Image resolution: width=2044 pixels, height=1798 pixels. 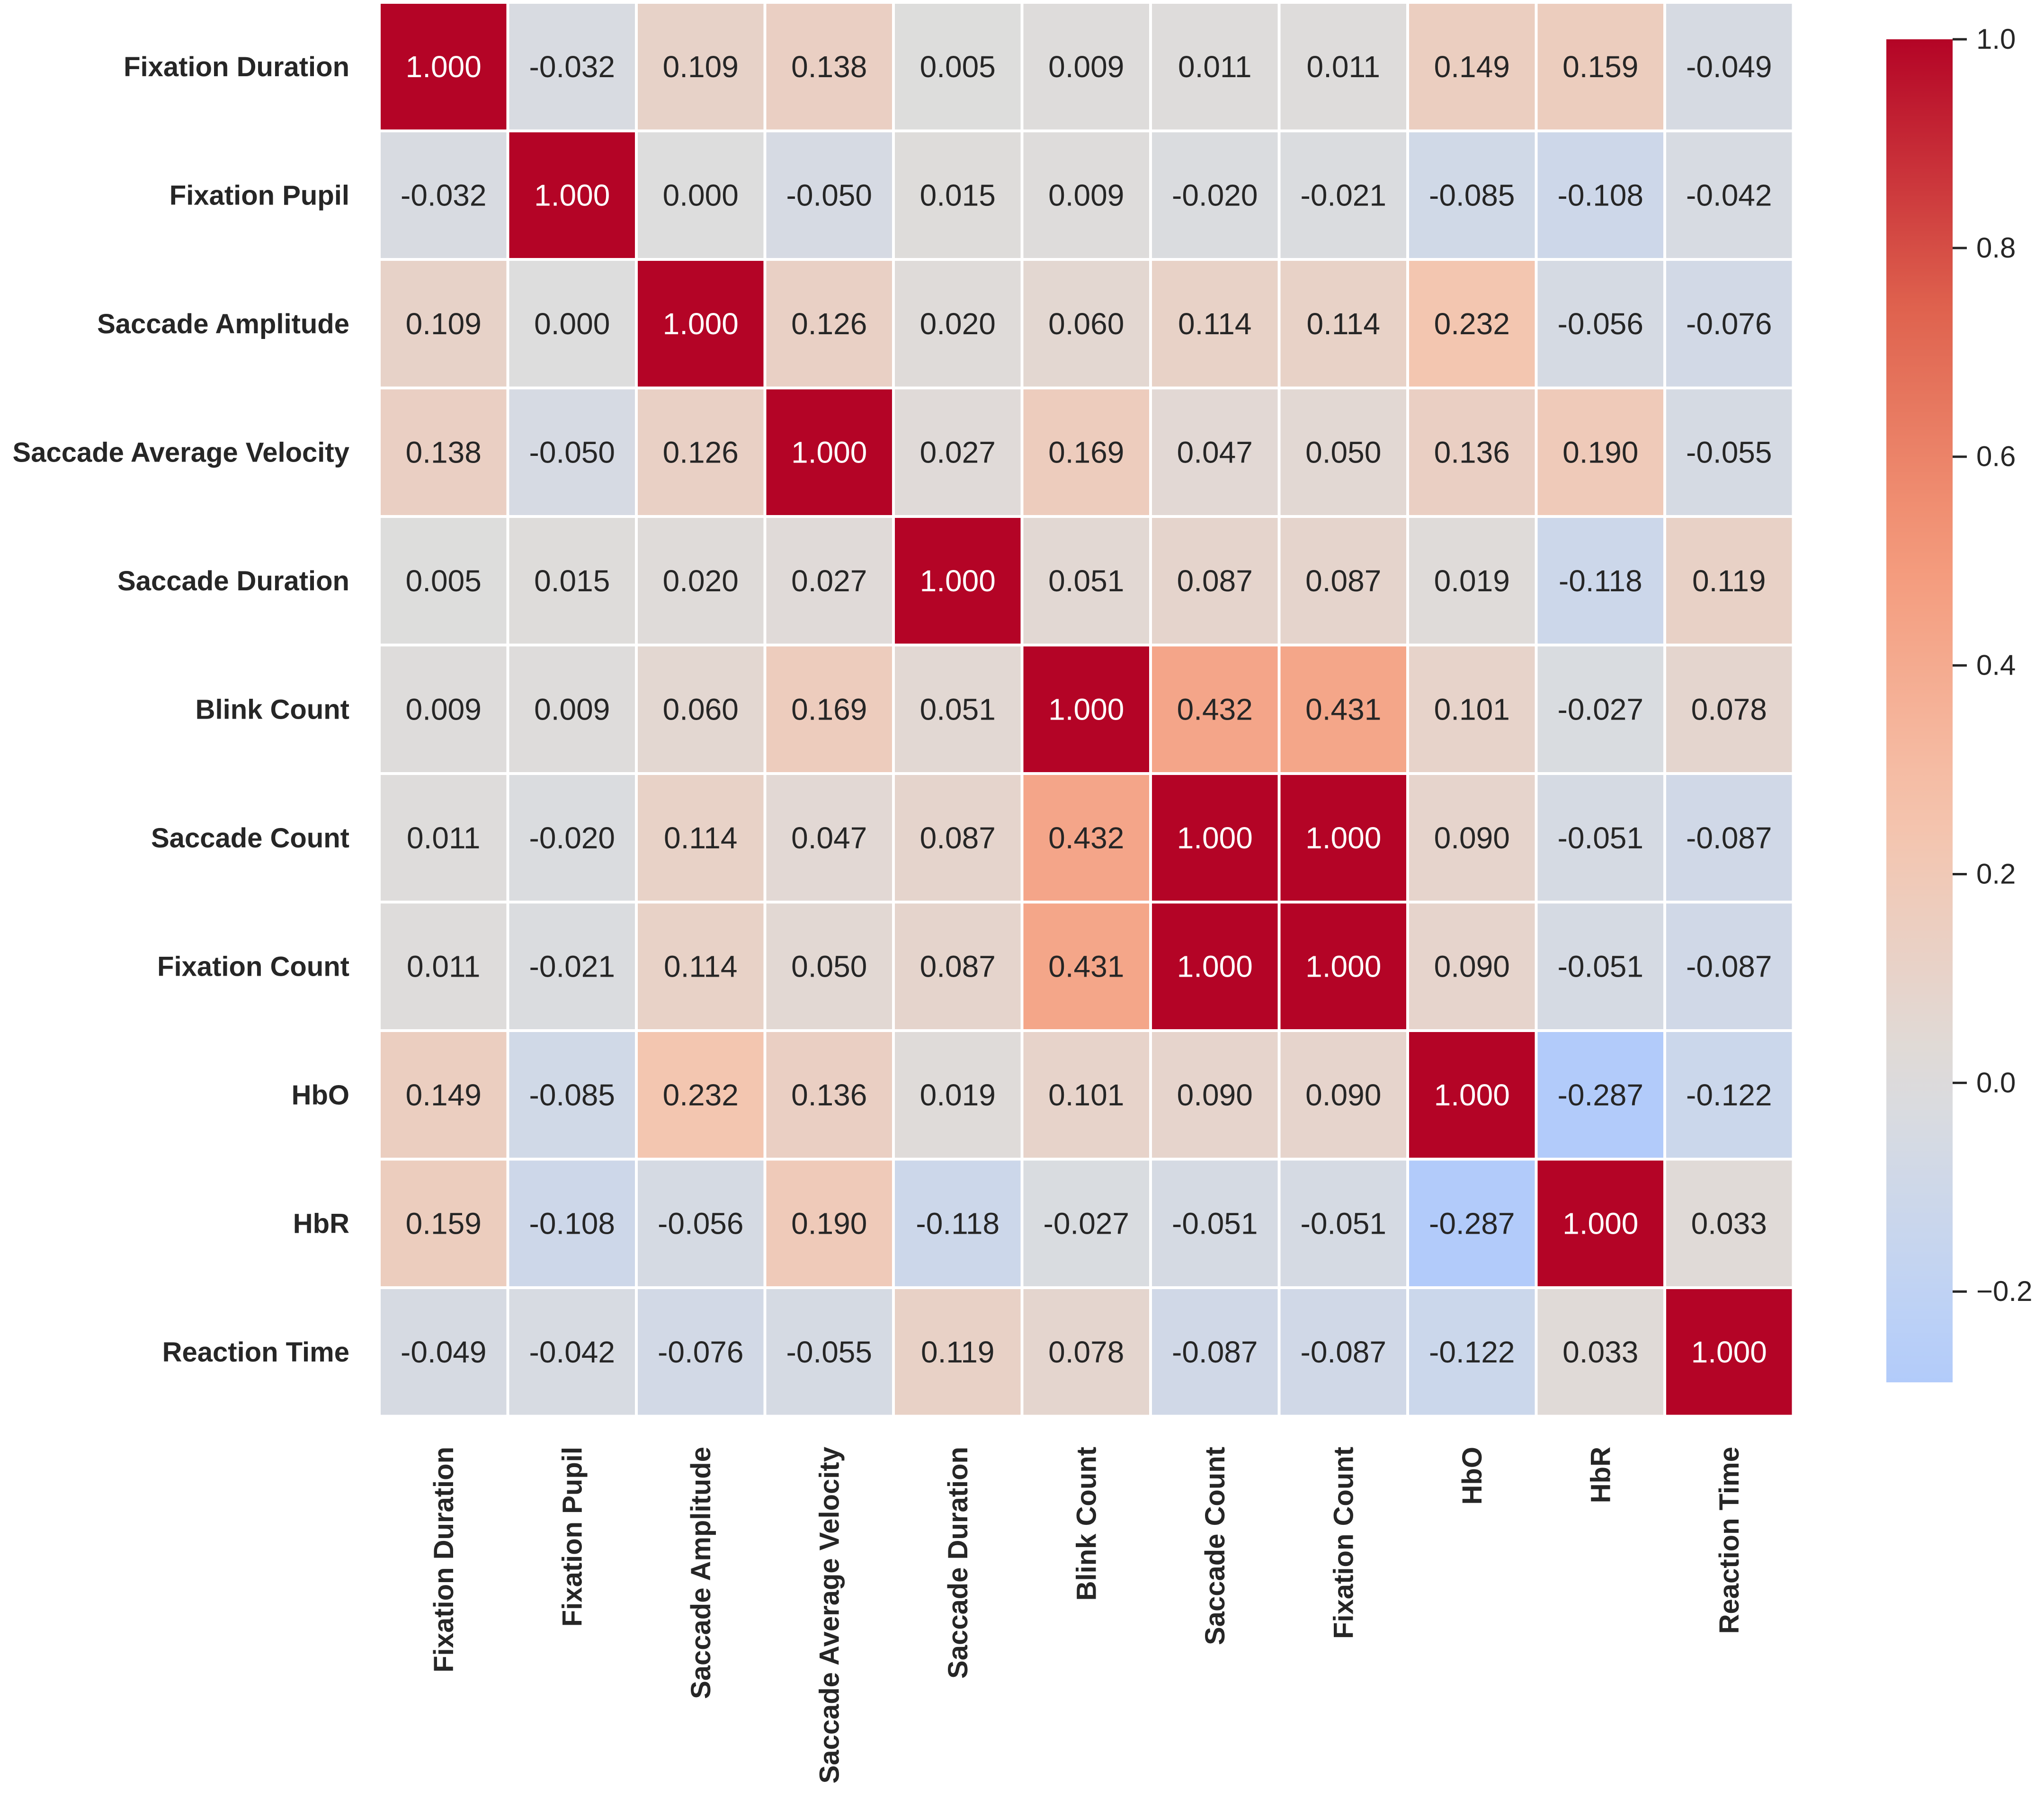 What do you see at coordinates (1600, 1352) in the screenshot?
I see `cell-value: 0.033` at bounding box center [1600, 1352].